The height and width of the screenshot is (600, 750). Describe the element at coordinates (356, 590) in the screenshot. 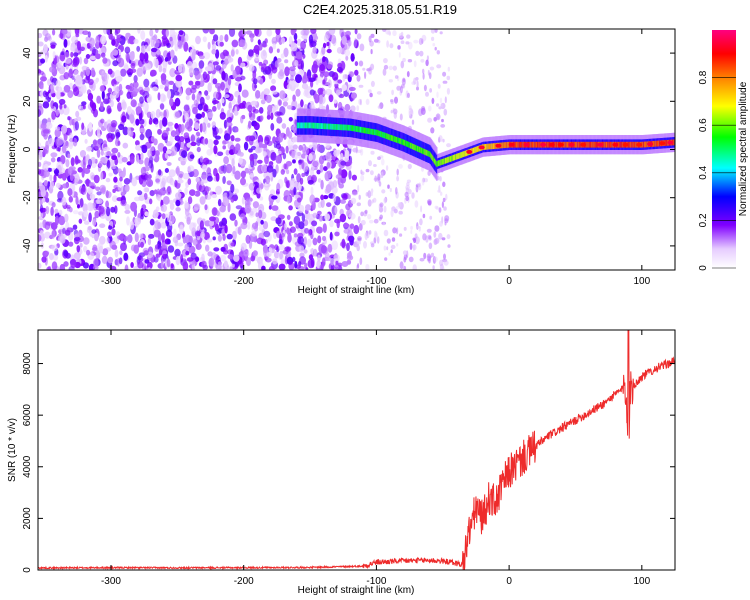

I see `snr-xlabel: Height of straight line (km)` at that location.